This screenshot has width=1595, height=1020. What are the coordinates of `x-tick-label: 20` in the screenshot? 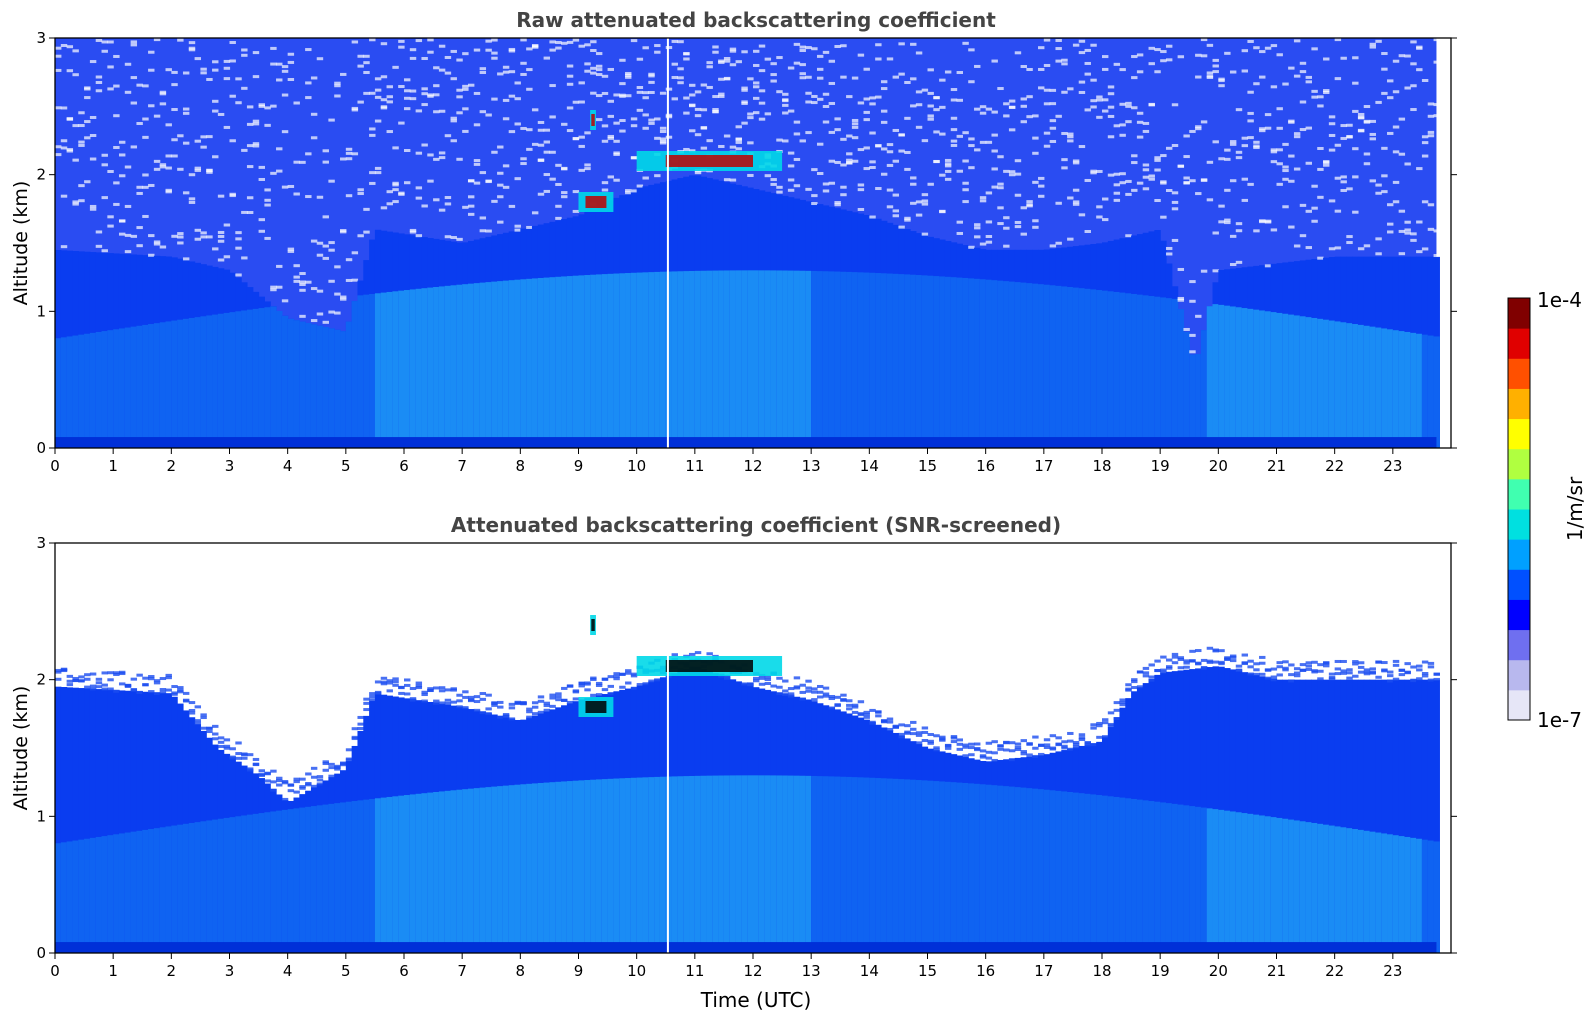 It's located at (1218, 466).